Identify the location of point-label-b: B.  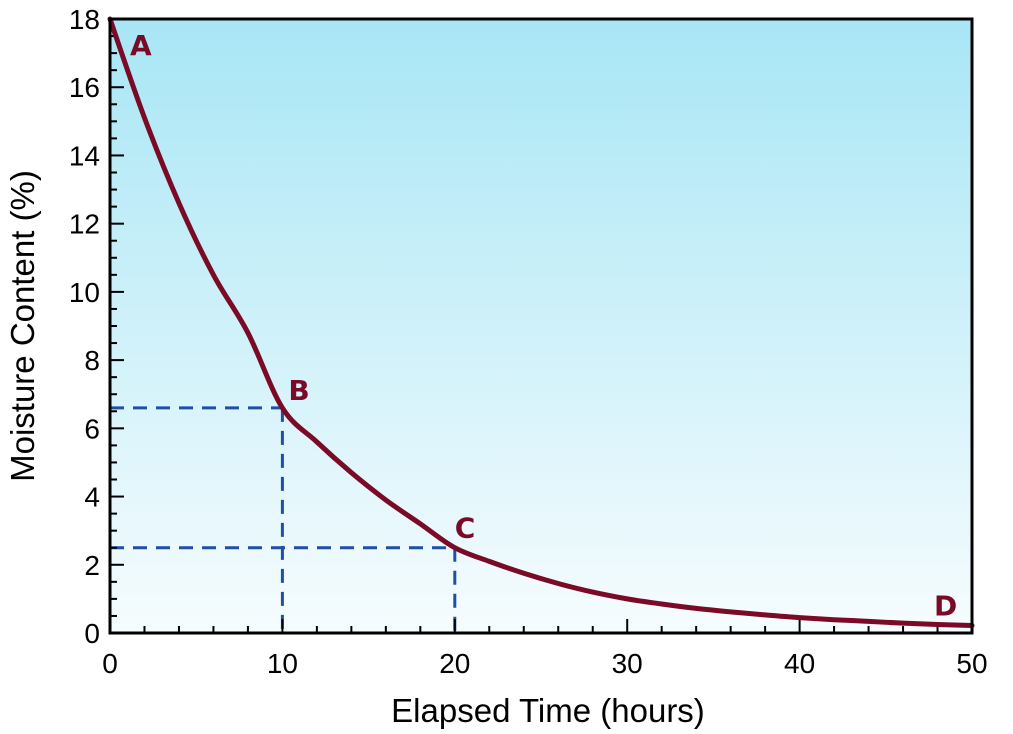
(298, 390).